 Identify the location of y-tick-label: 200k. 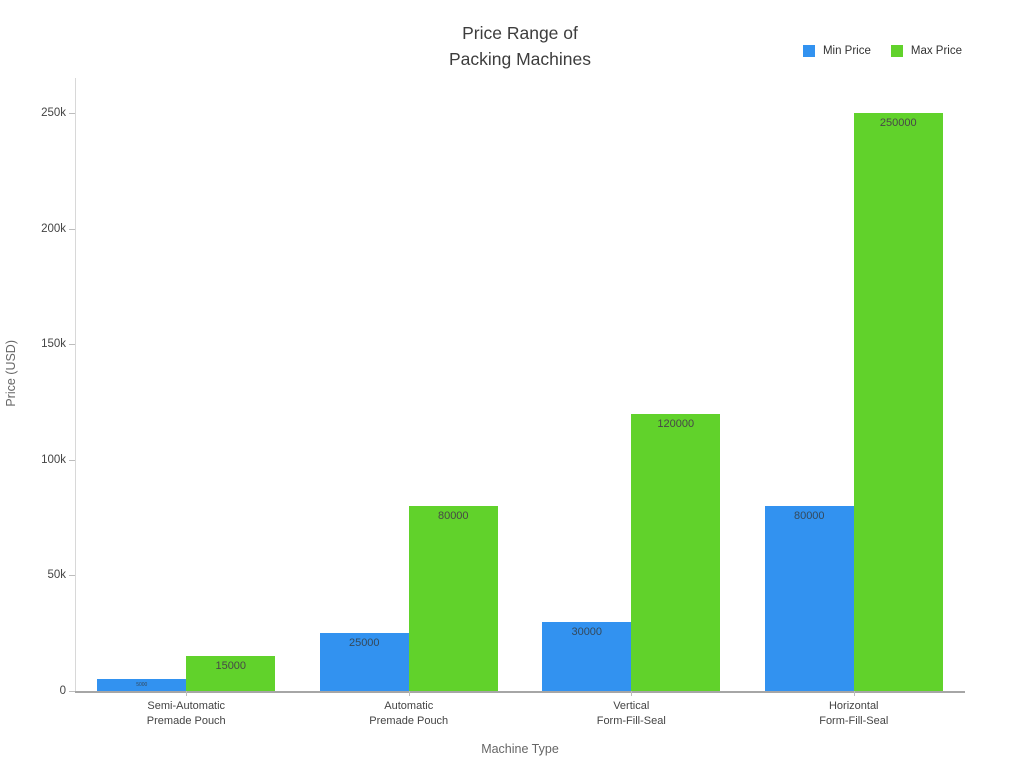
(53, 228).